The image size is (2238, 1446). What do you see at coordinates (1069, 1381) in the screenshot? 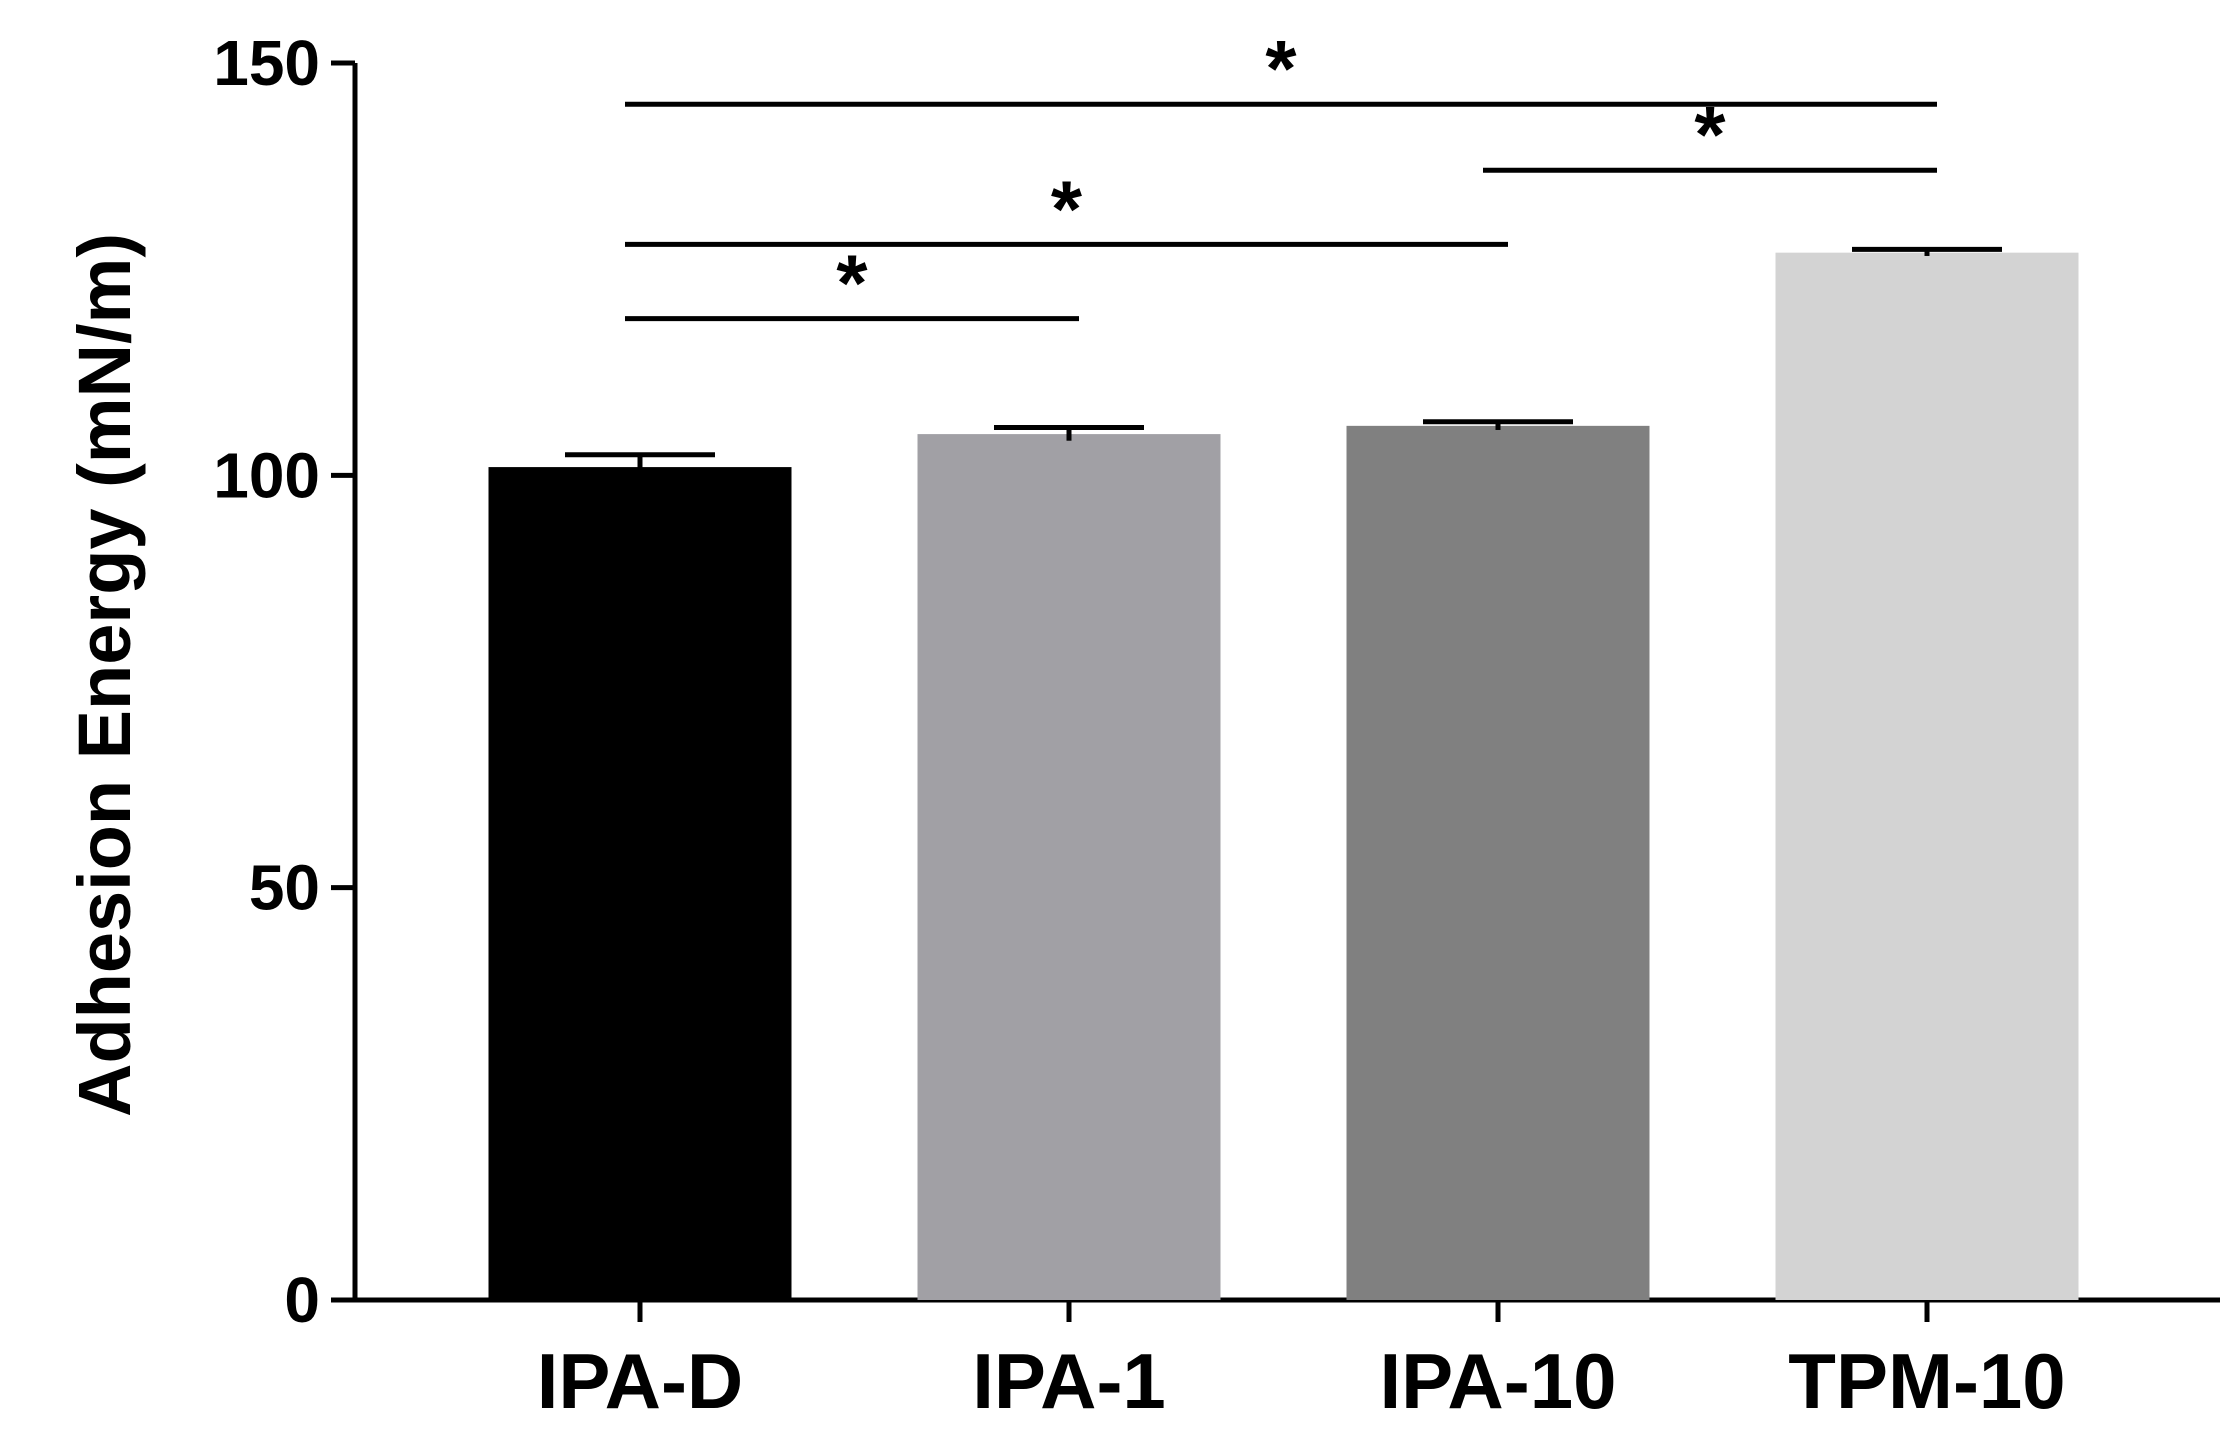
I see `x-tick-label: IPA-1` at bounding box center [1069, 1381].